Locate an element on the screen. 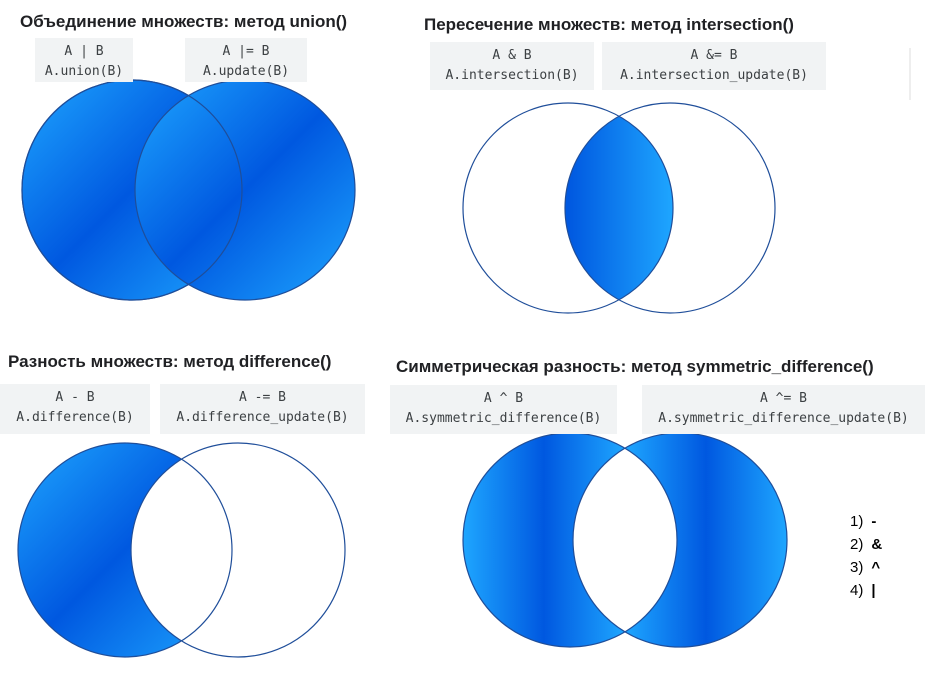 This screenshot has height=678, width=940. text: A.difference_update(B) is located at coordinates (262, 417).